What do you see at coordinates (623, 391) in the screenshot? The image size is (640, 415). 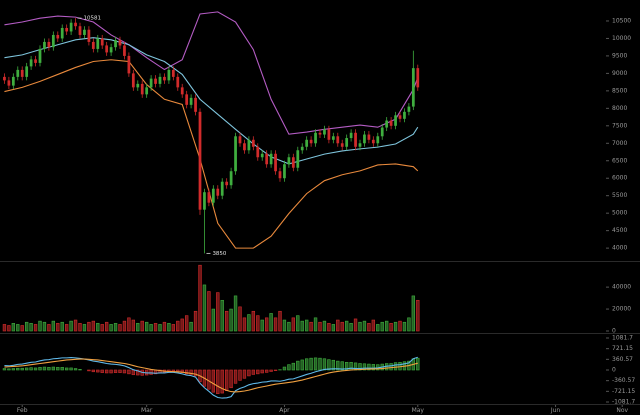 I see `y-tick-label: -721.15` at bounding box center [623, 391].